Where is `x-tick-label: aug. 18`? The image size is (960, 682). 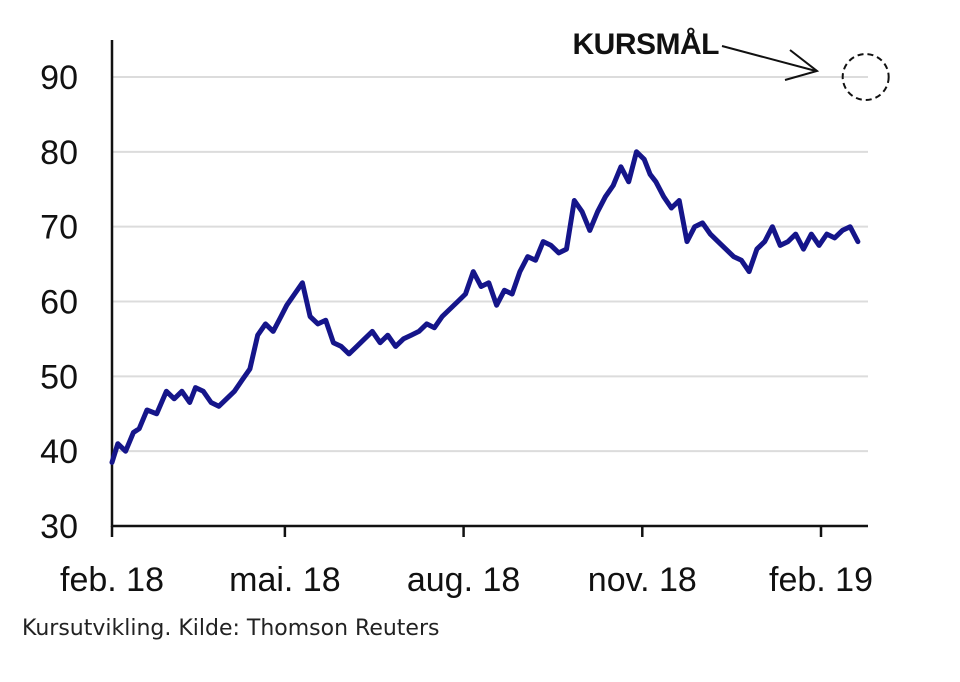
x-tick-label: aug. 18 is located at coordinates (463, 580).